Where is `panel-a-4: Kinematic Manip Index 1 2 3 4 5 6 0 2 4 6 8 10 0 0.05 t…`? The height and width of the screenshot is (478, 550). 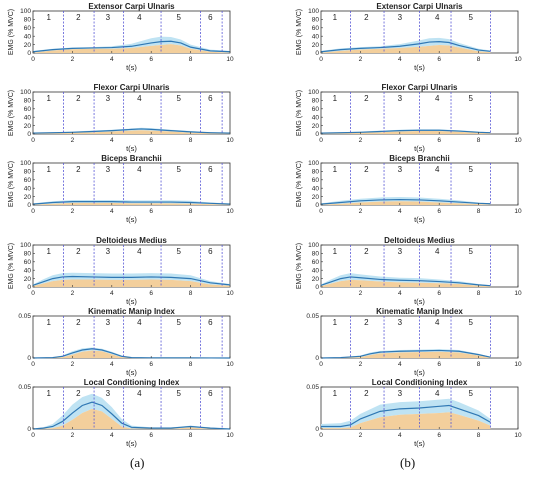
panel-a-4: Kinematic Manip Index 1 2 3 4 5 6 0 2 4 6 8 10 0 0.05 t… is located at coordinates (126, 342).